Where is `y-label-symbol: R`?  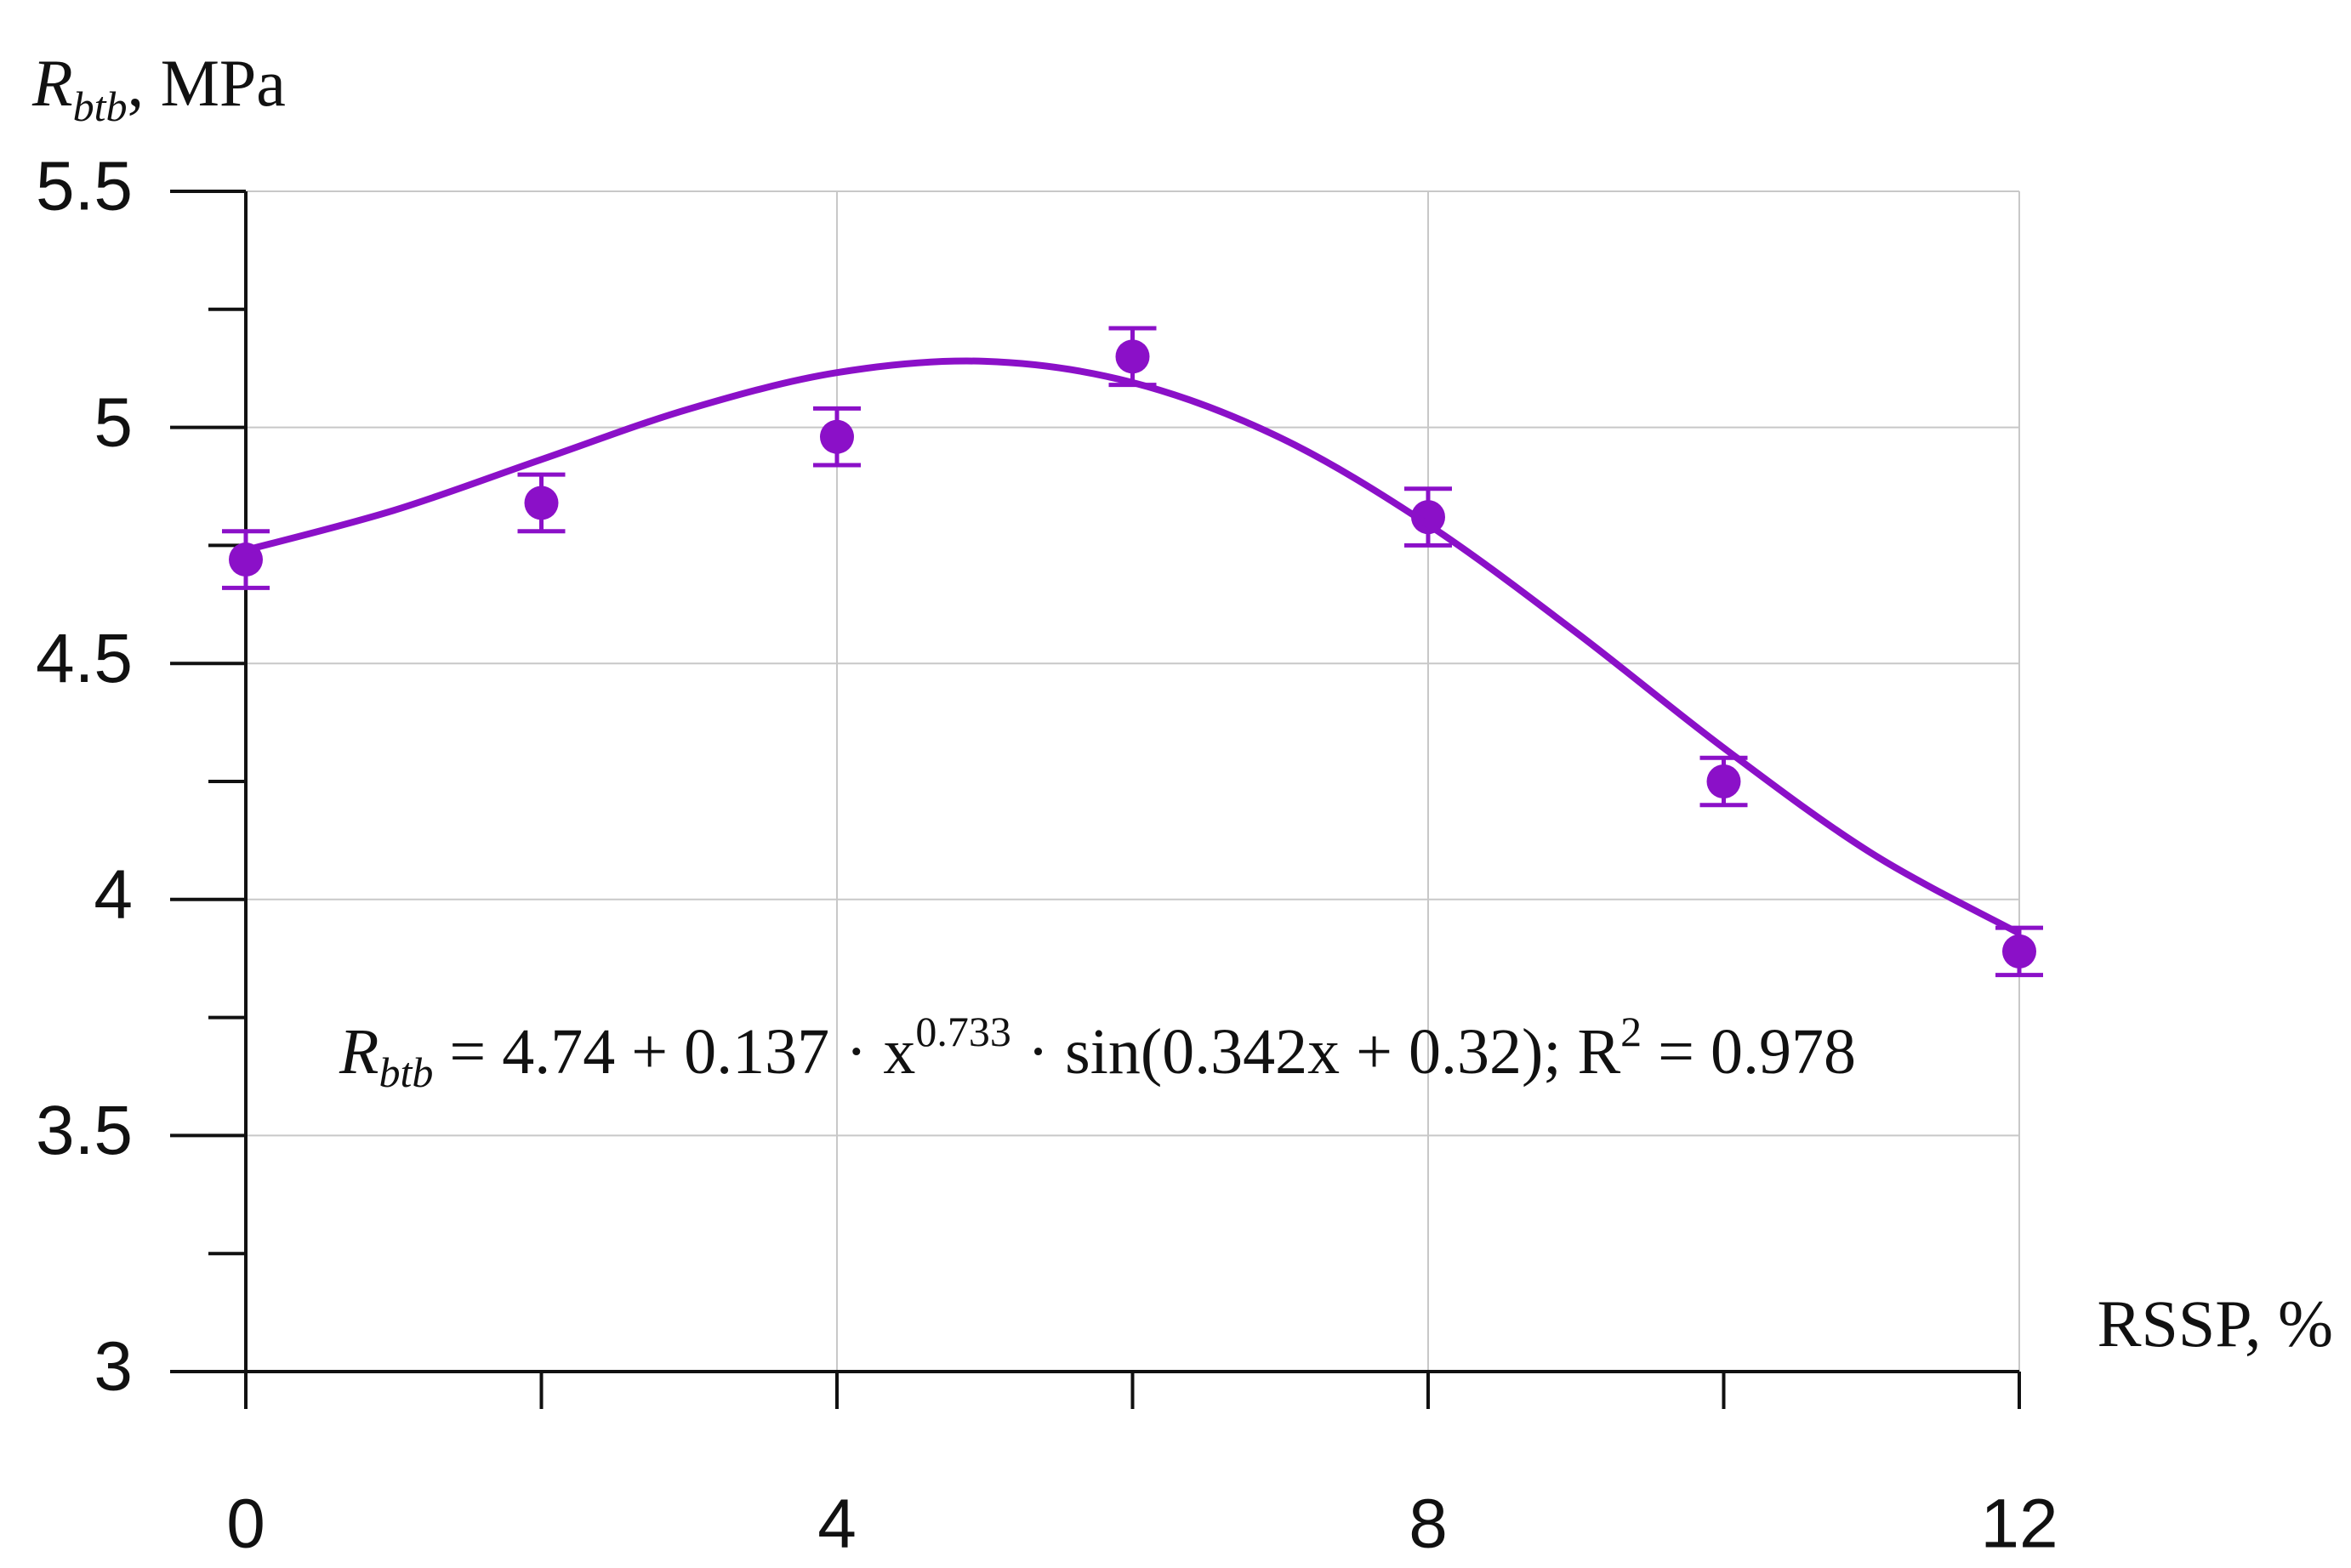 y-label-symbol: R is located at coordinates (52, 83).